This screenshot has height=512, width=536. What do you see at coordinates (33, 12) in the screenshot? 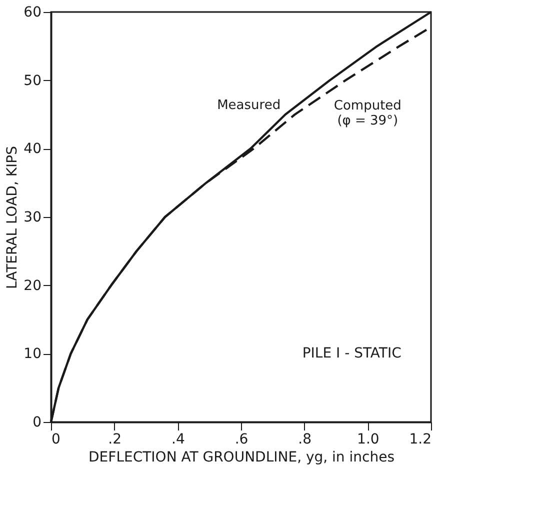
I see `y-tick-label: 60` at bounding box center [33, 12].